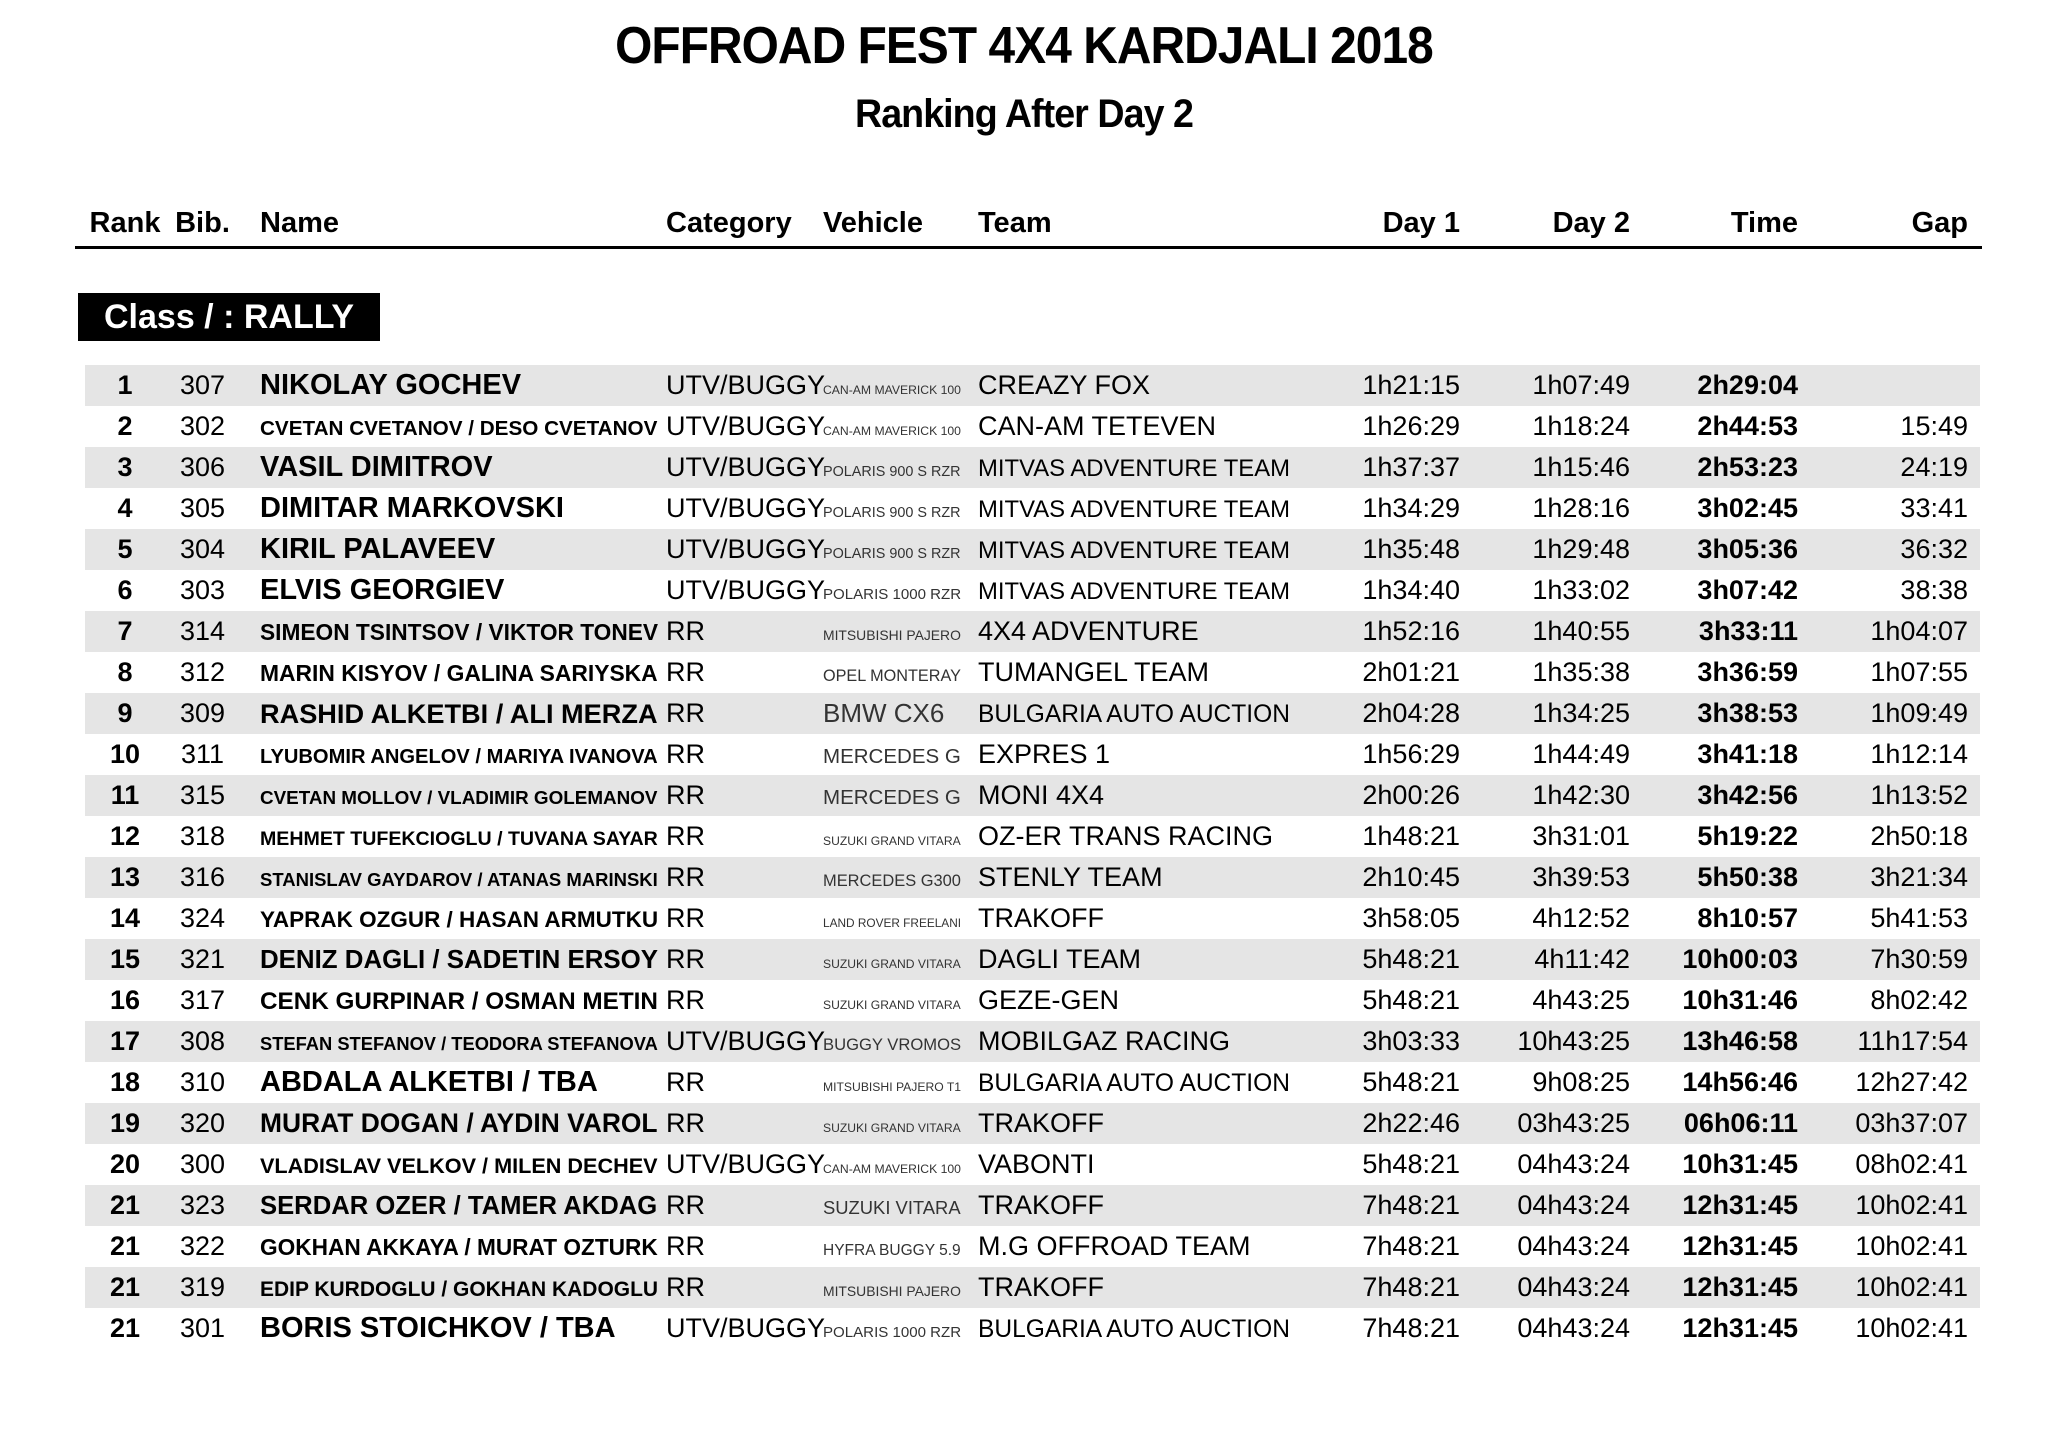  I want to click on gap-cell: 33:41, so click(1934, 508).